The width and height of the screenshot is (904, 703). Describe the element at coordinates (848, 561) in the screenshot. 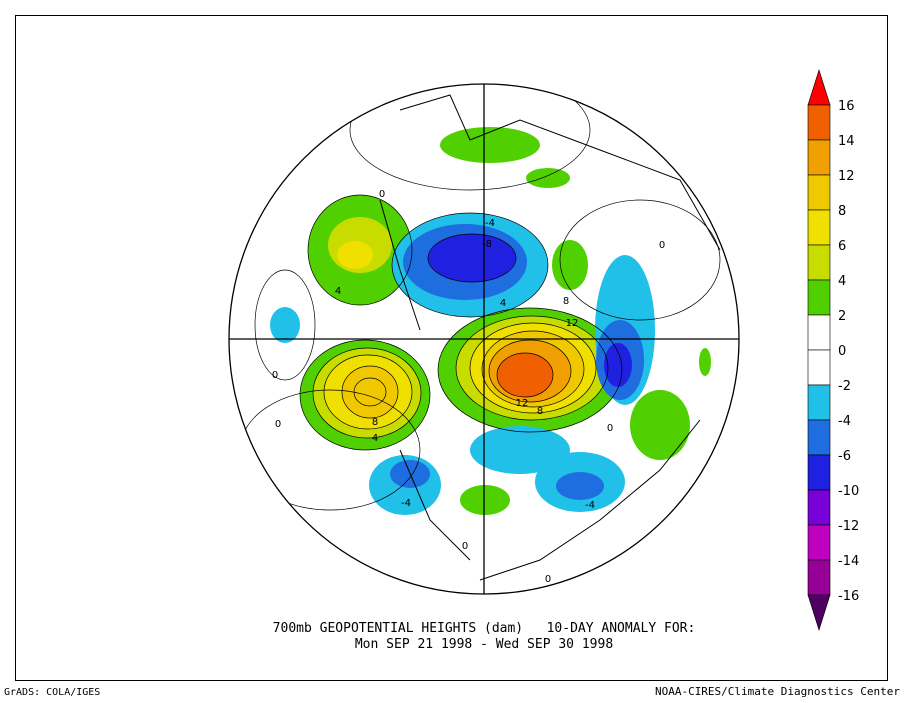

I see `colorbar-label: -14` at that location.